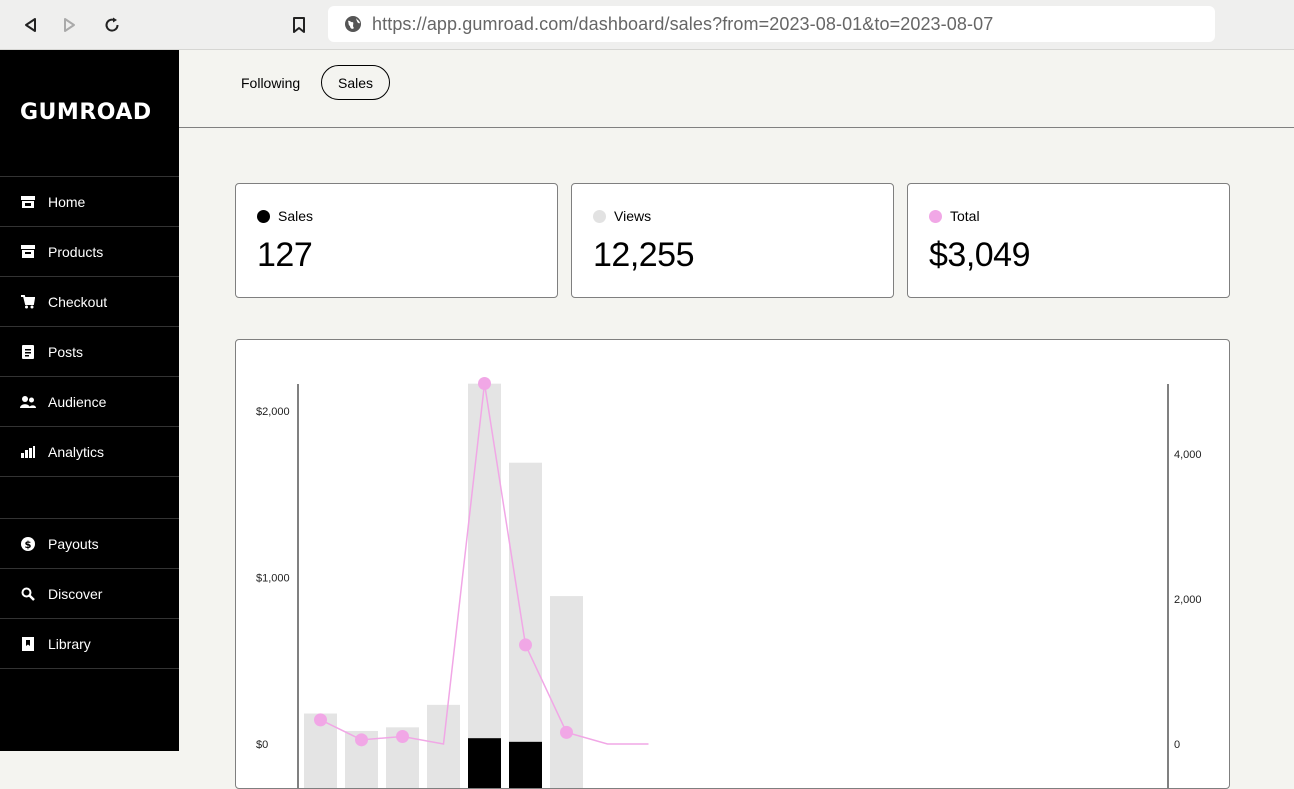 The width and height of the screenshot is (1294, 789). I want to click on forward-icon, so click(70, 25).